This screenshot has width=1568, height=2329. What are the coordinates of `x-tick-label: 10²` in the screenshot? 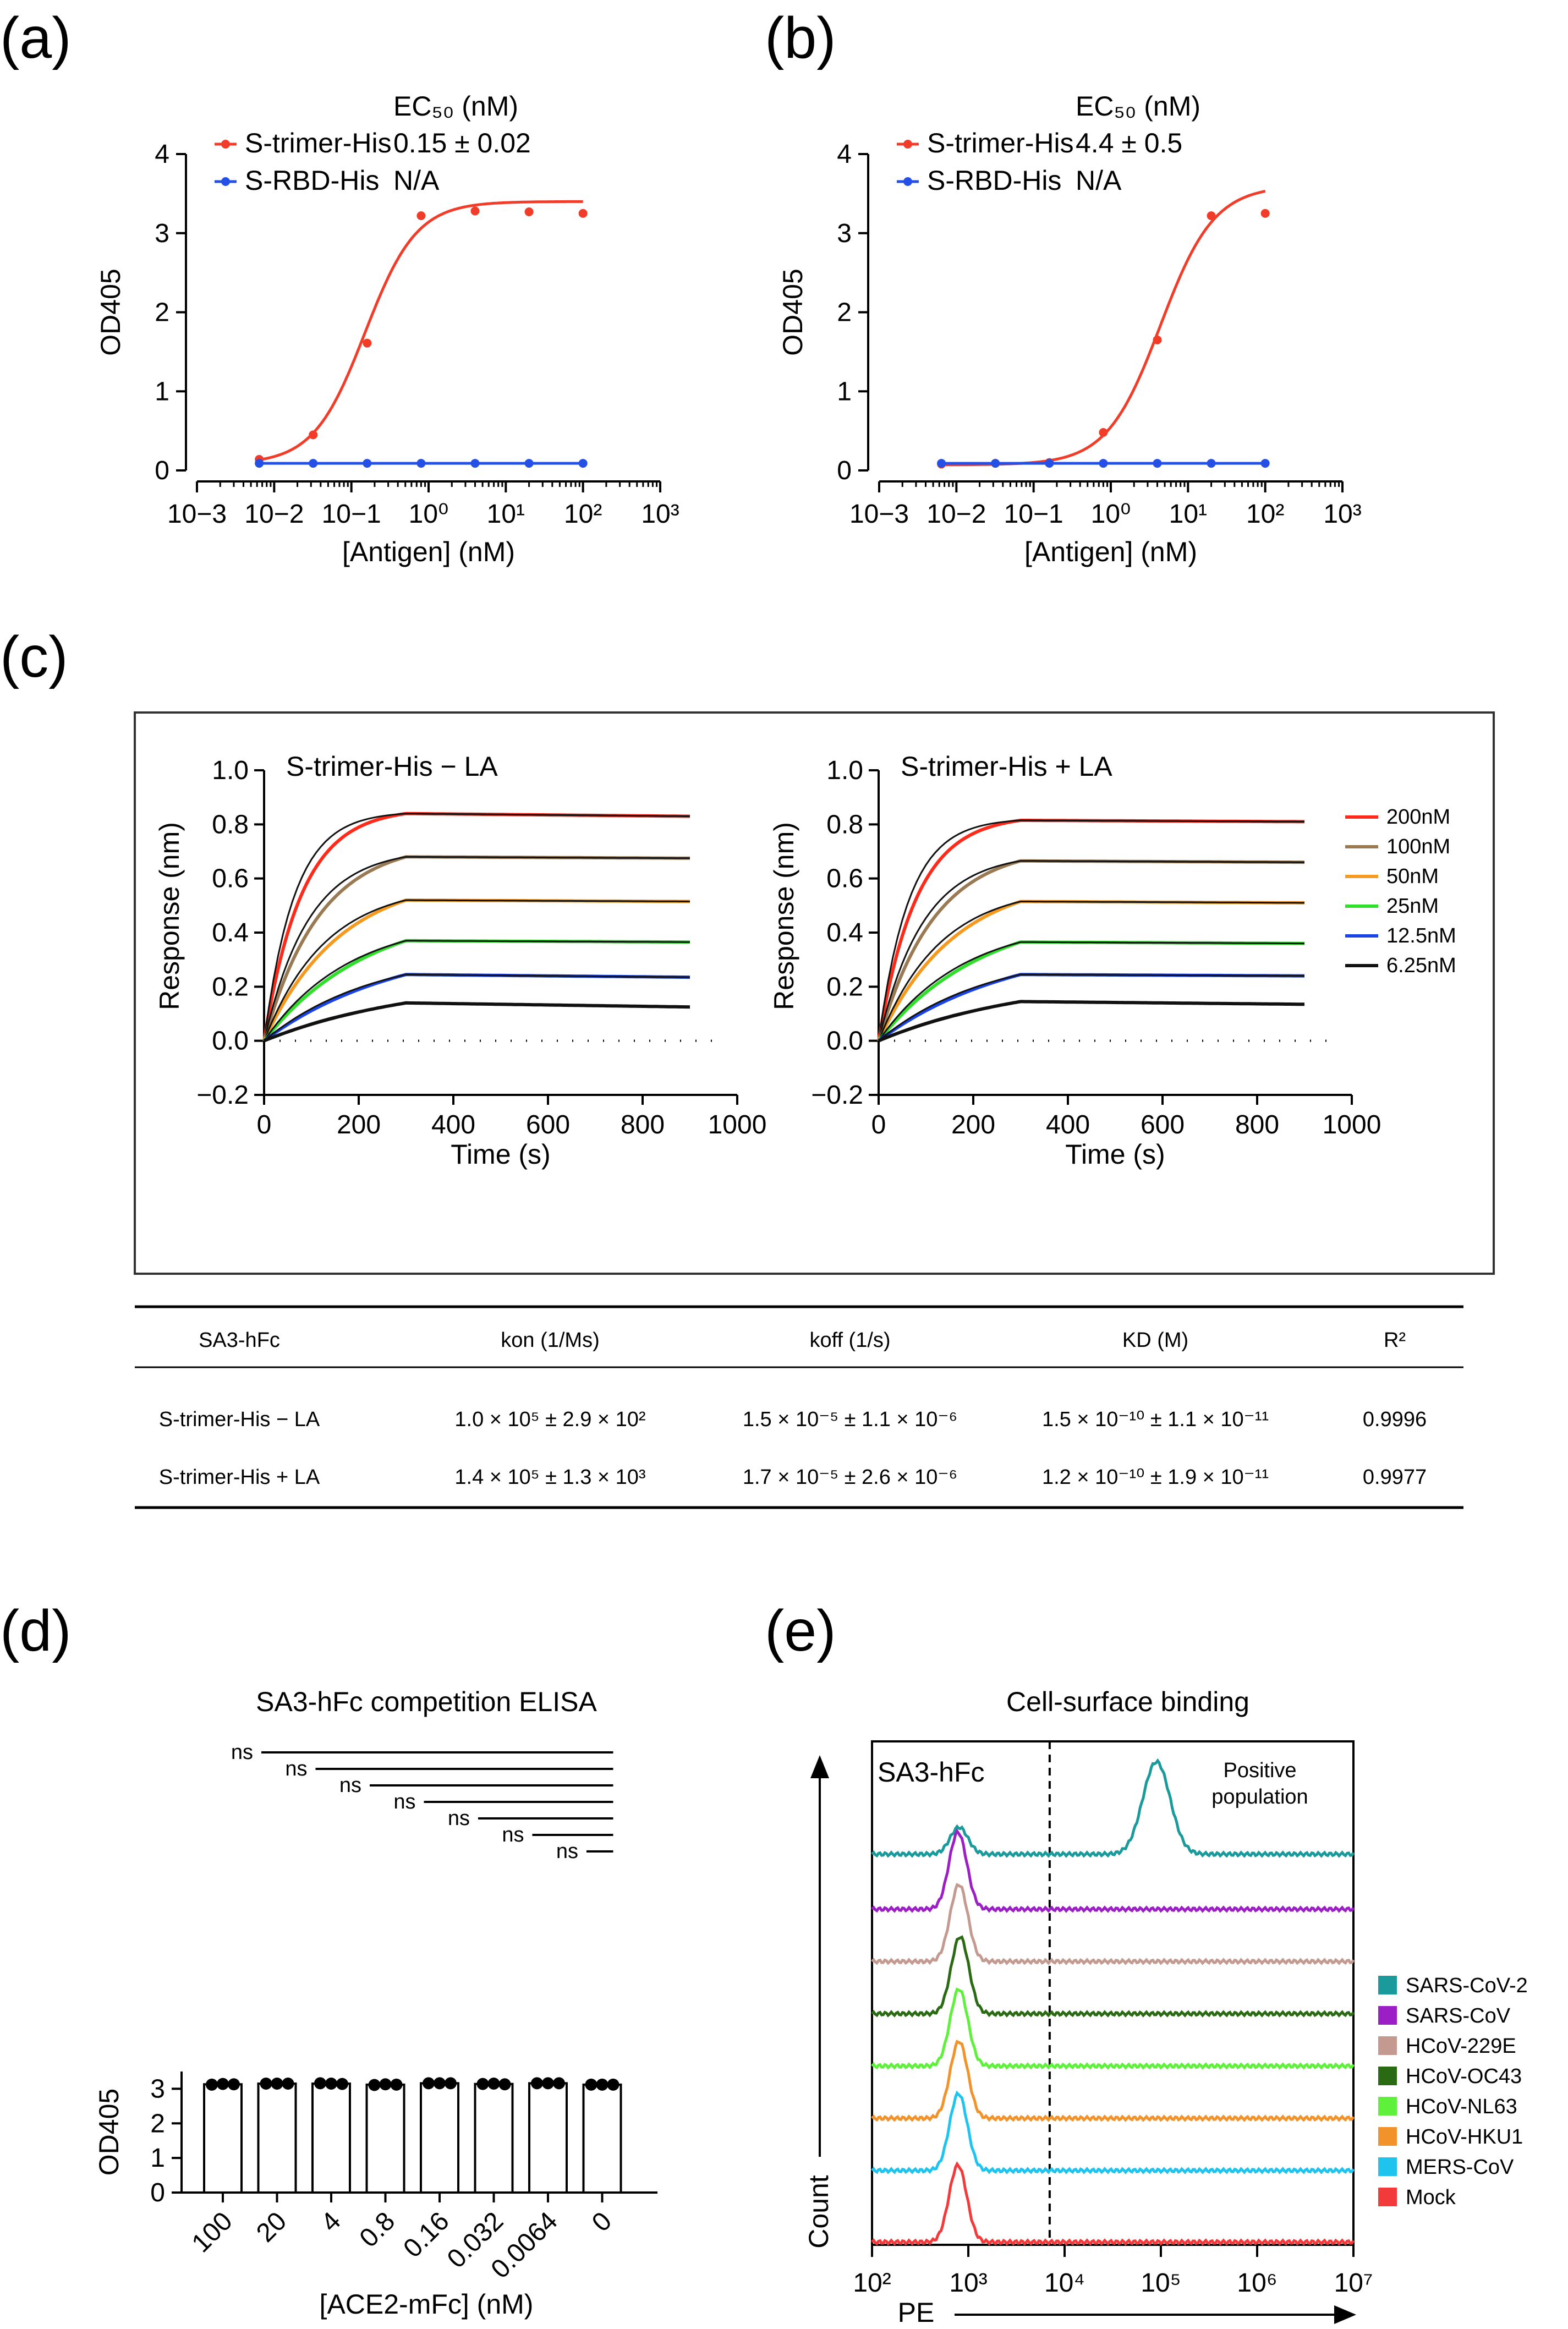 It's located at (872, 2283).